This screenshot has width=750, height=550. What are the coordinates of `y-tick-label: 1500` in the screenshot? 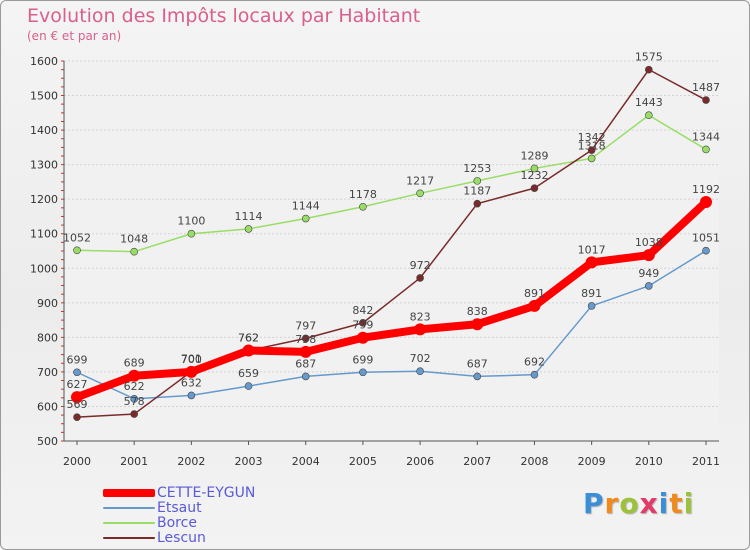 It's located at (44, 96).